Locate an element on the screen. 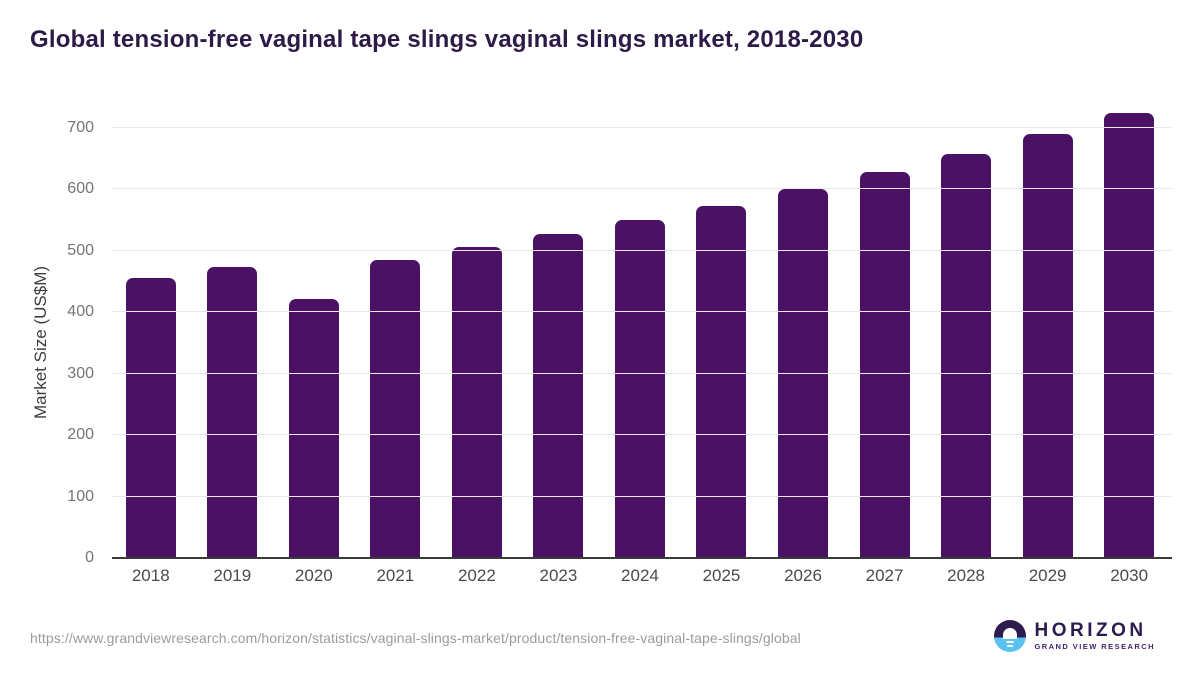 The height and width of the screenshot is (675, 1200). bar-2024 is located at coordinates (639, 388).